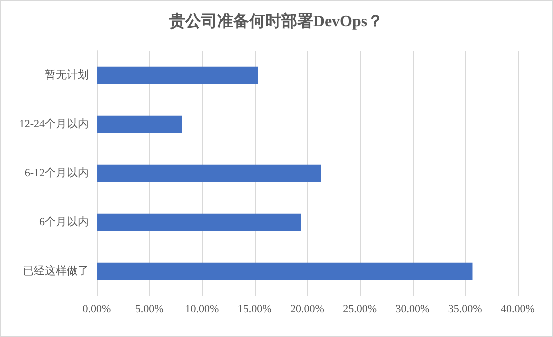 This screenshot has width=553, height=337. What do you see at coordinates (276, 21) in the screenshot?
I see `chart-title: 贵公司准备何时部署DevOps？` at bounding box center [276, 21].